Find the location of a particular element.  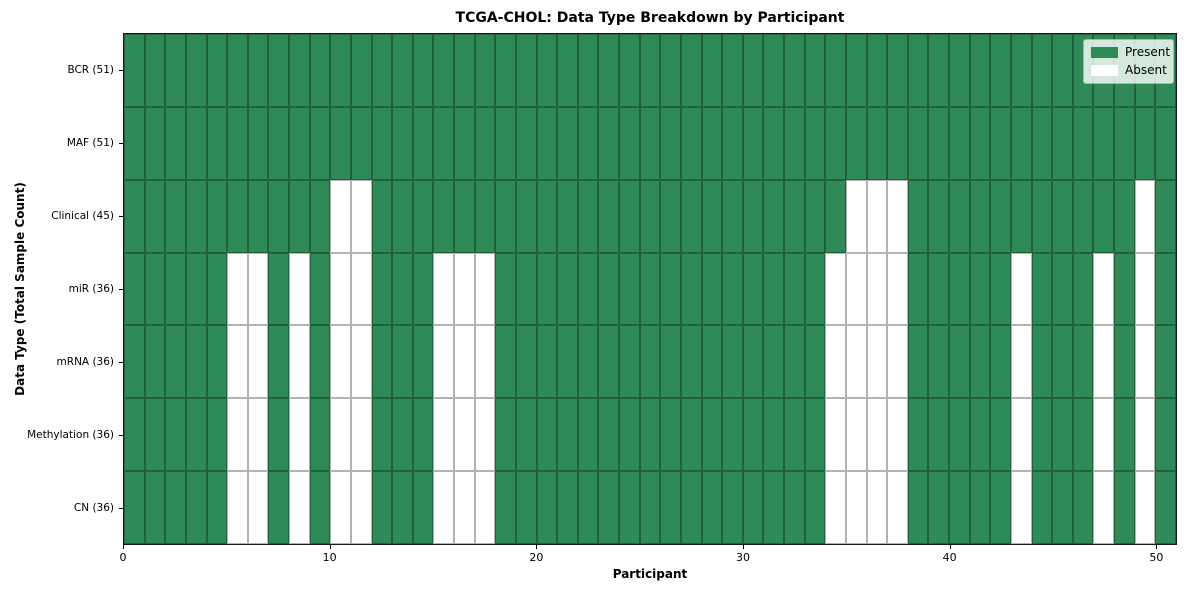

x-tick-mark is located at coordinates (330, 547).